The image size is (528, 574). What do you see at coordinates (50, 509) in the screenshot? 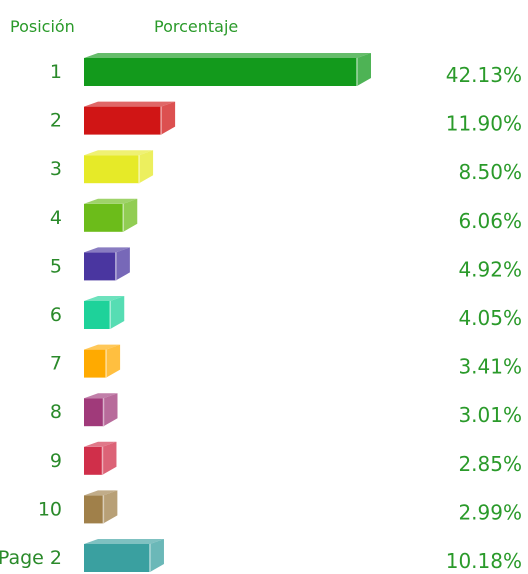
I see `position-label: 10` at bounding box center [50, 509].